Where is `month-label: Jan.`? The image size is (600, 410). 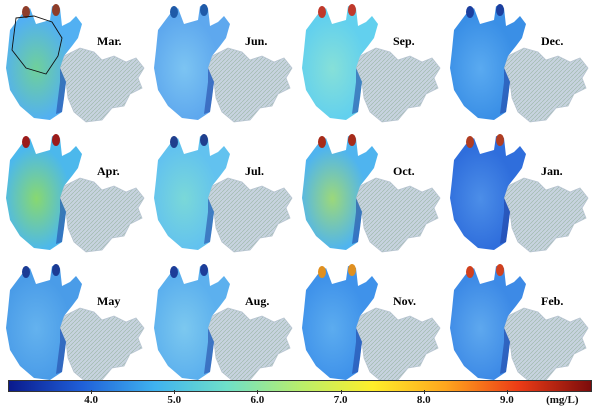
month-label: Jan. is located at coordinates (552, 171).